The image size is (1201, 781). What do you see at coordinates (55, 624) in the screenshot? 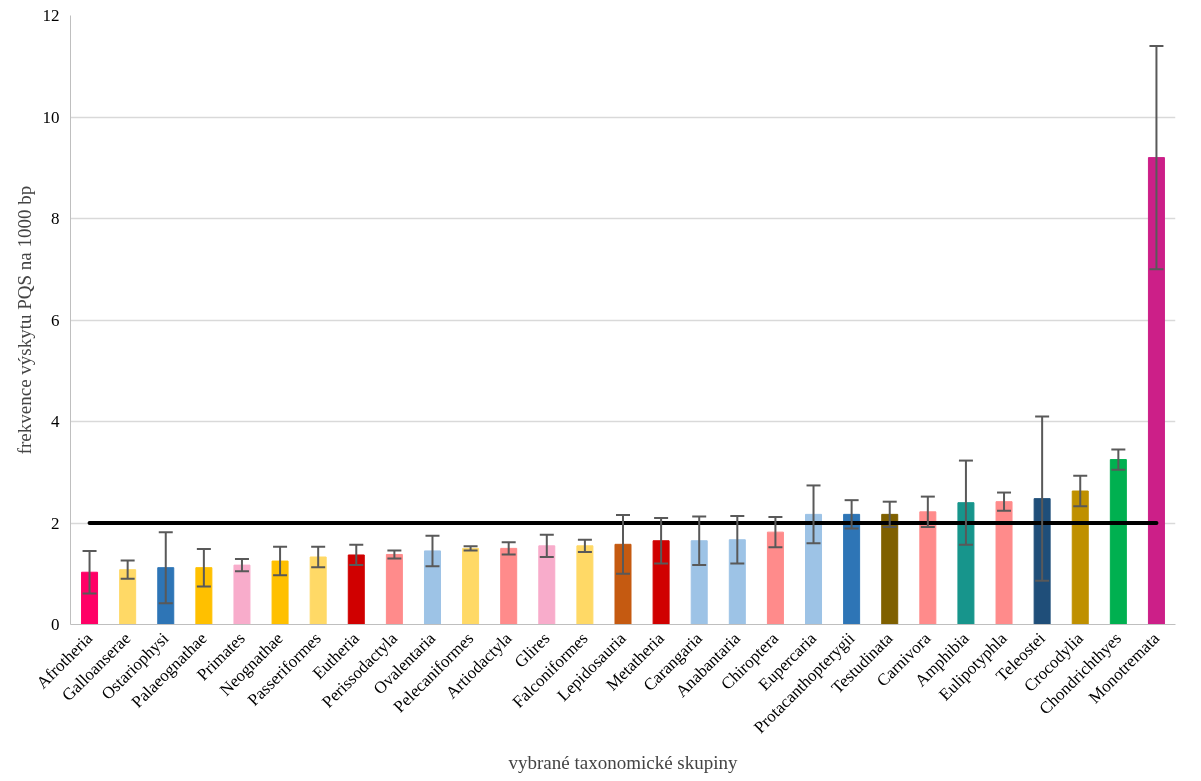
I see `y-tick-label: 0` at bounding box center [55, 624].